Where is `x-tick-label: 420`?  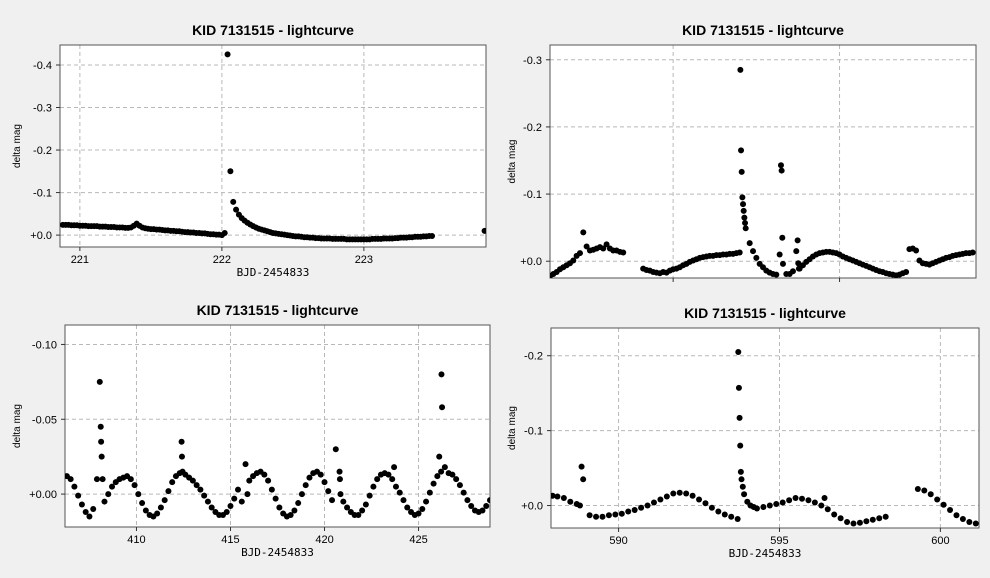
x-tick-label: 420 is located at coordinates (324, 540).